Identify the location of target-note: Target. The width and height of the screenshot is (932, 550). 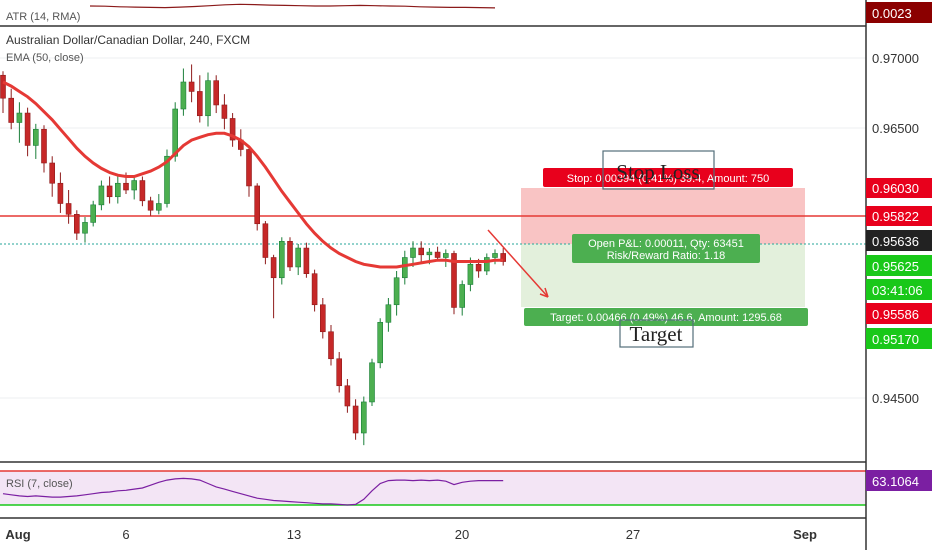
(656, 334).